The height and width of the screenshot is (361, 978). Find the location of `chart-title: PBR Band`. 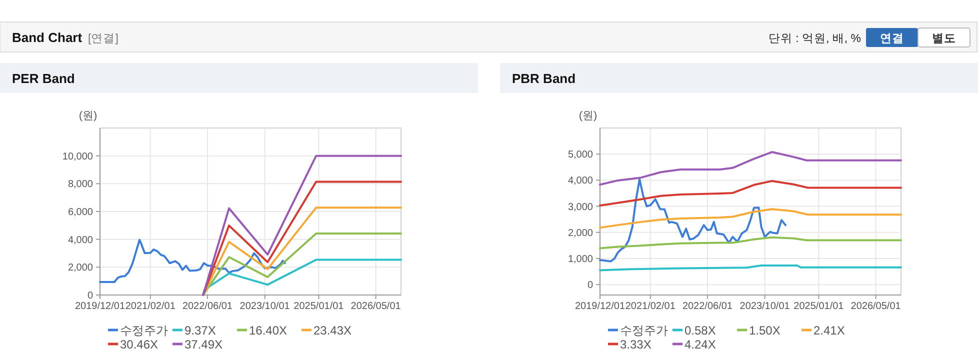

chart-title: PBR Band is located at coordinates (544, 78).